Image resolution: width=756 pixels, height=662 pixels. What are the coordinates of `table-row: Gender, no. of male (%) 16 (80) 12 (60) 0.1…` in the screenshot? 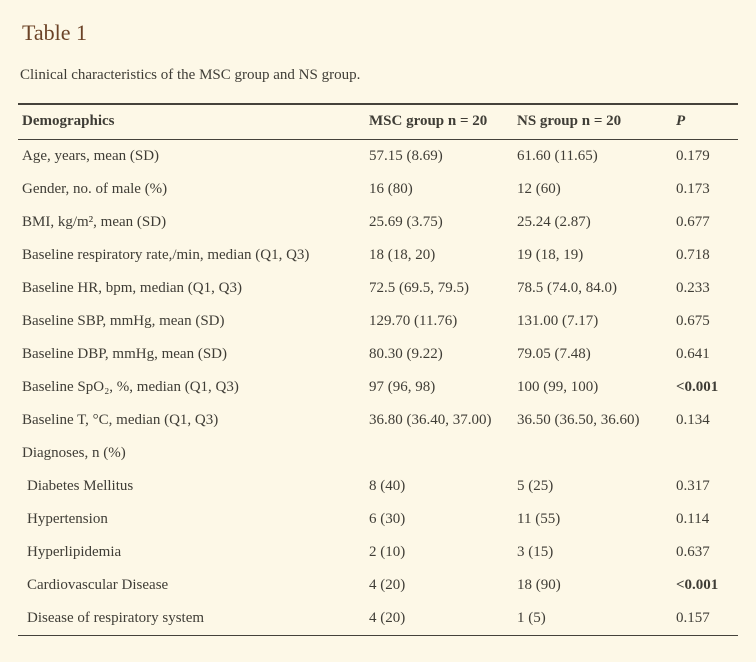 It's located at (378, 189).